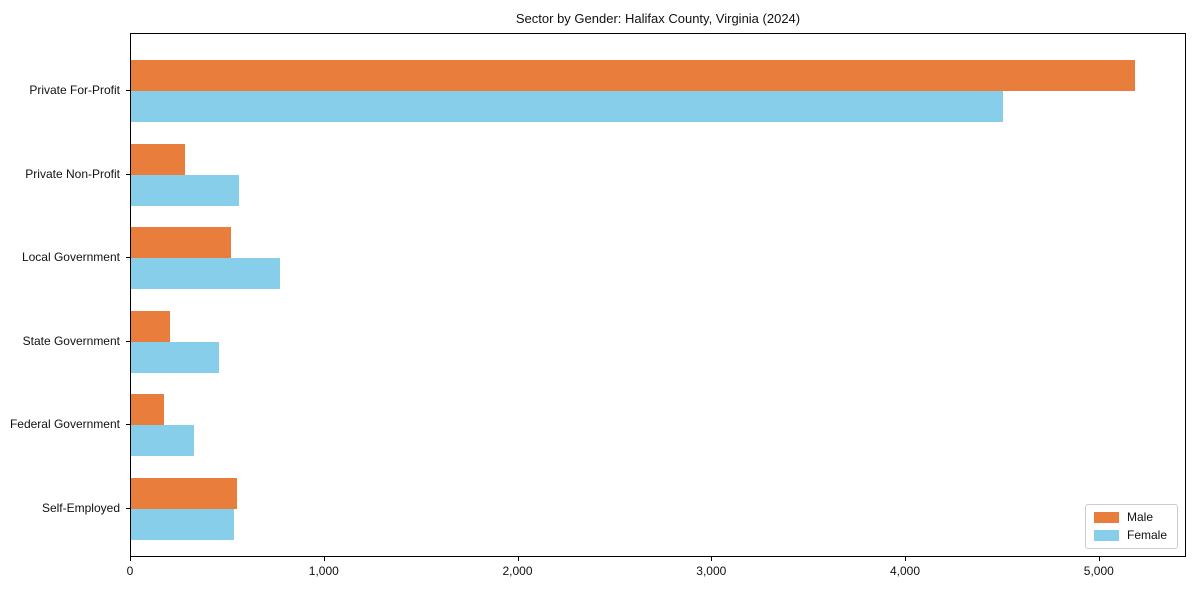  I want to click on legend-item: Female, so click(1130, 535).